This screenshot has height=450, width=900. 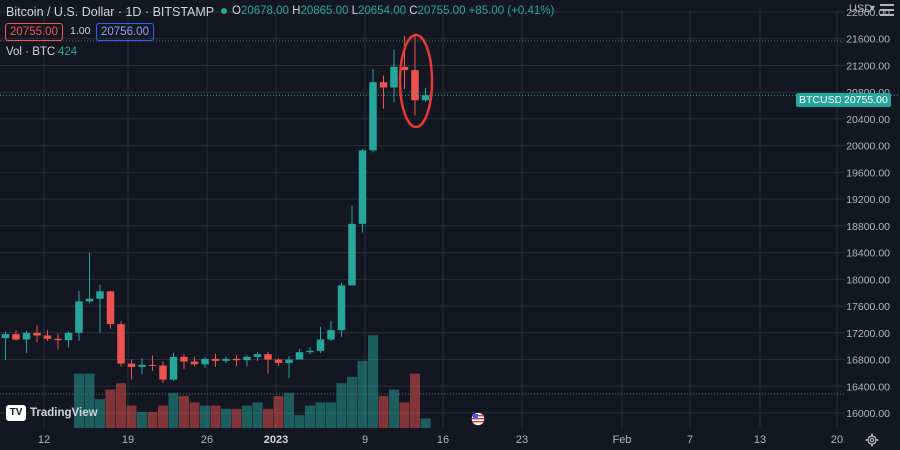 What do you see at coordinates (264, 11) in the screenshot?
I see `open-value: 20678.00` at bounding box center [264, 11].